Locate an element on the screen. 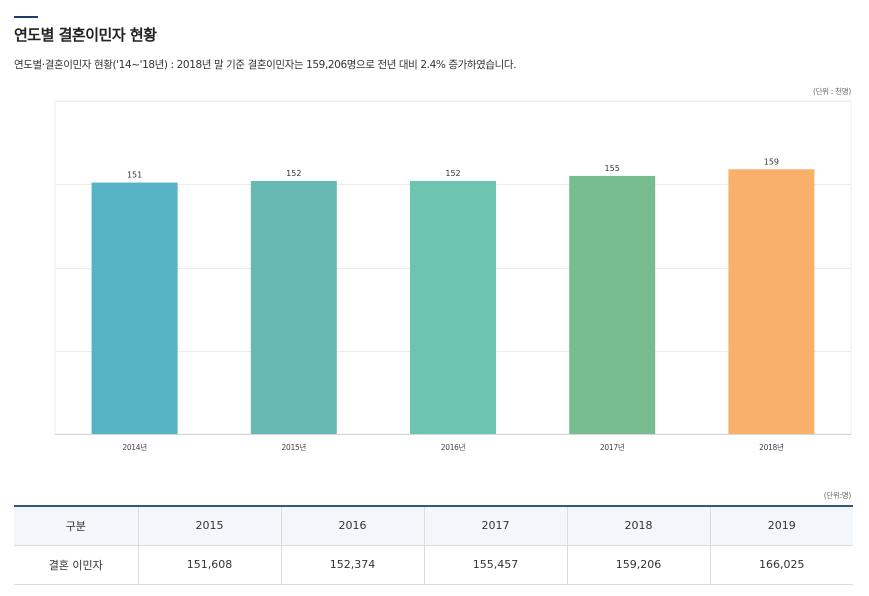 The width and height of the screenshot is (869, 596). table-header-year: 2015 is located at coordinates (209, 525).